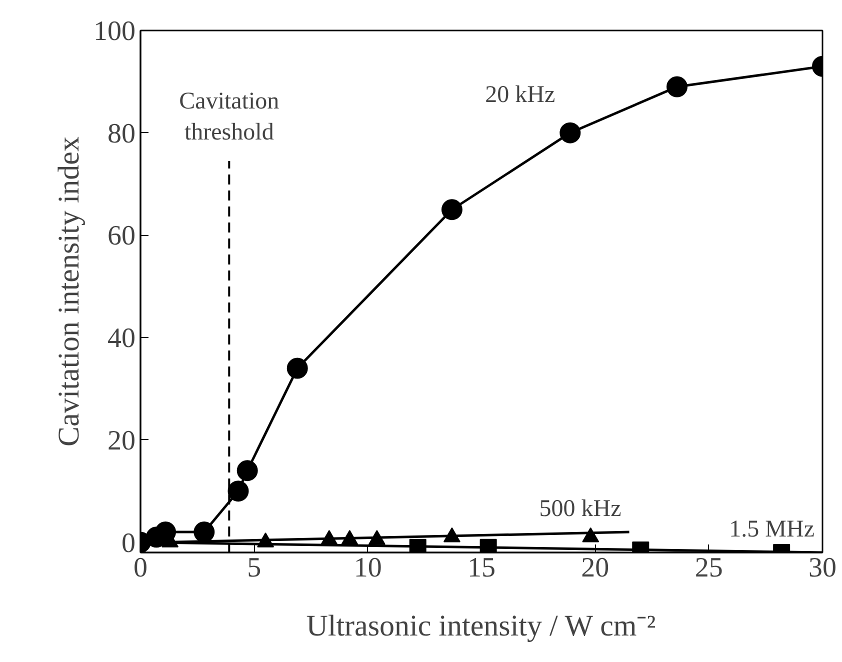 Image resolution: width=842 pixels, height=662 pixels. What do you see at coordinates (580, 509) in the screenshot?
I see `series-label: 500 kHz` at bounding box center [580, 509].